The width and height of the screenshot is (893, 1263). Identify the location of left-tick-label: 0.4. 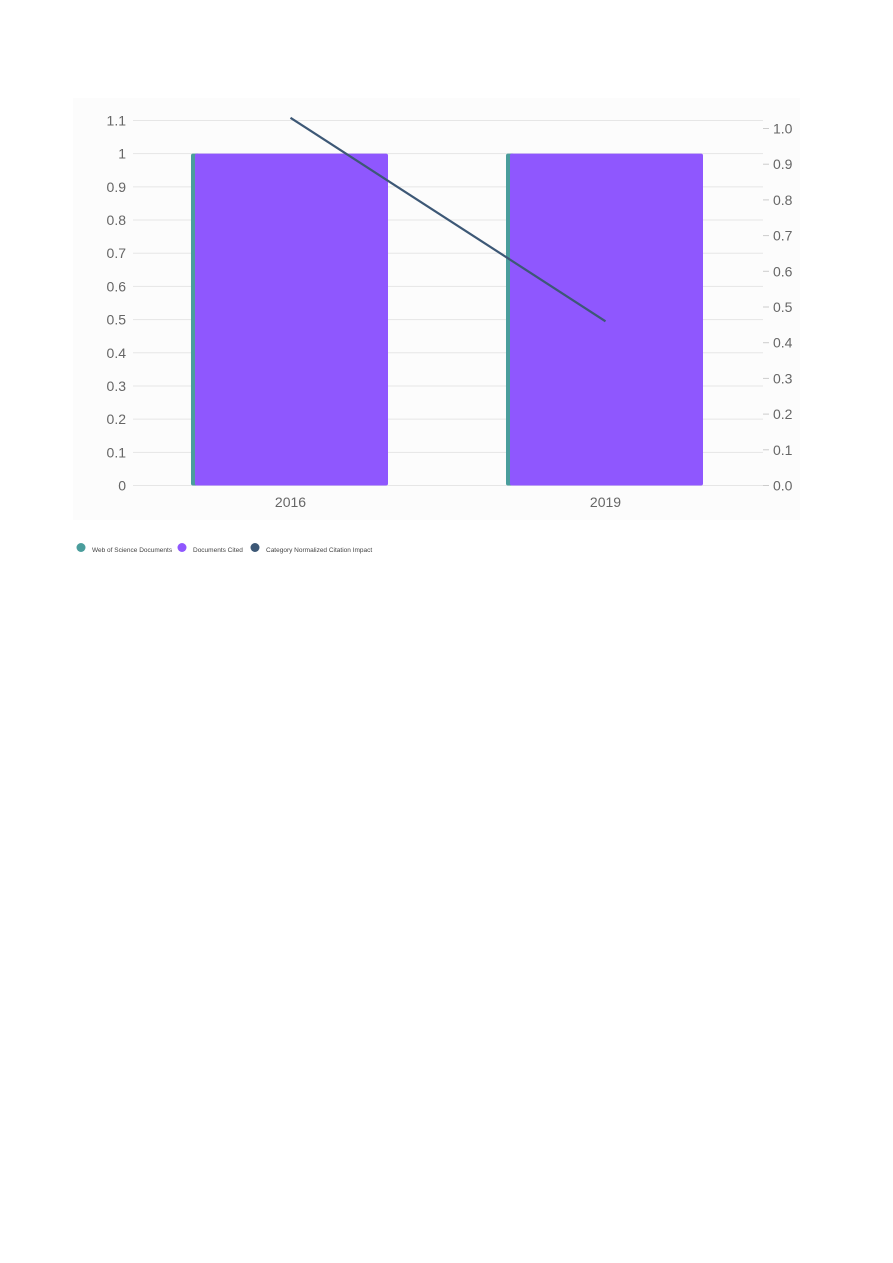
(117, 353).